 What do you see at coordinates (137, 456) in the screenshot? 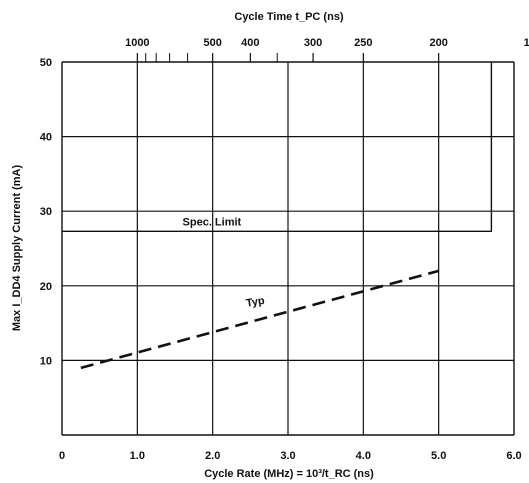
I see `x-tick-label: 1.0` at bounding box center [137, 456].